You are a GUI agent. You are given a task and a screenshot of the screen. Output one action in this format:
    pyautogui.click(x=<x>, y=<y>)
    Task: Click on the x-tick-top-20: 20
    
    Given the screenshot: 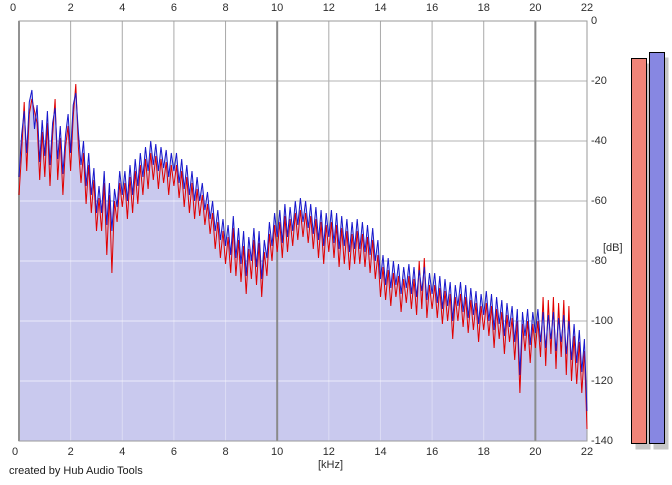 What is the action you would take?
    pyautogui.click(x=535, y=8)
    